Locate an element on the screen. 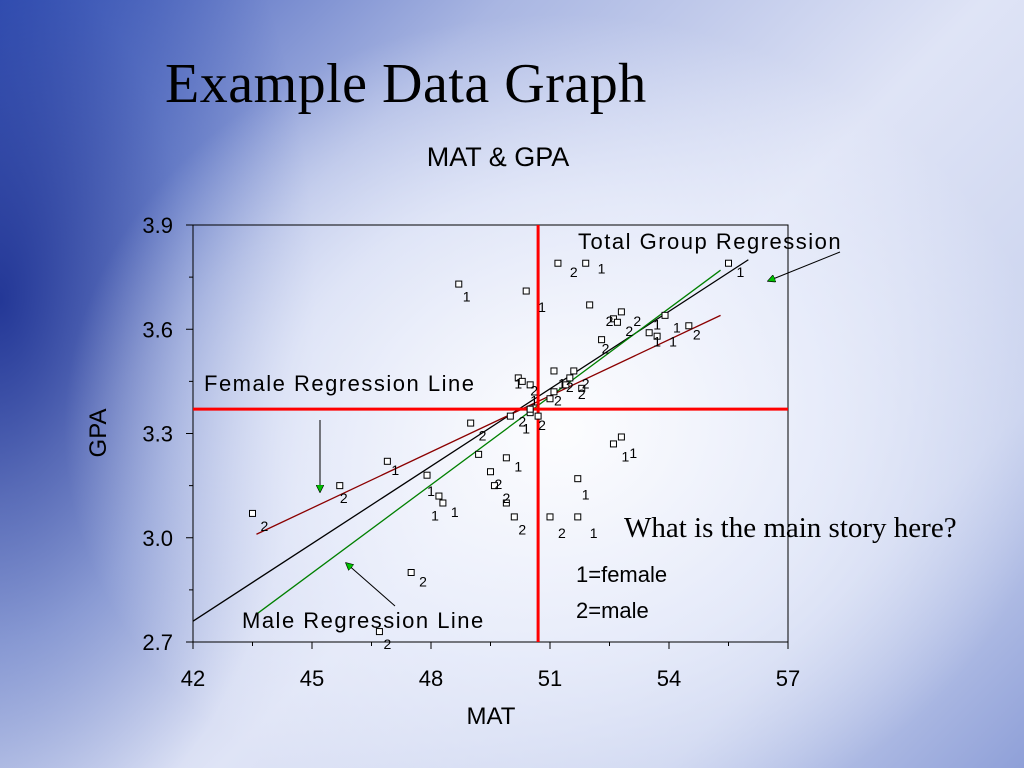 Image resolution: width=1024 pixels, height=768 pixels. y-tick-label: 3.3 is located at coordinates (157, 434).